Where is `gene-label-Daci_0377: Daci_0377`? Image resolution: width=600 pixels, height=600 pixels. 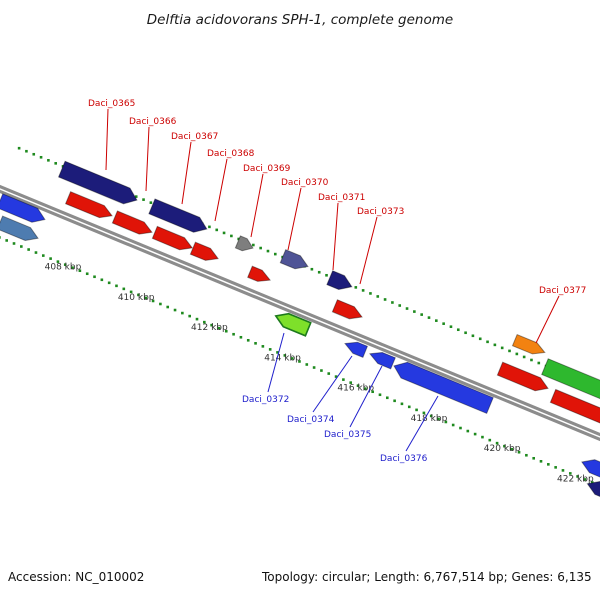
gene-label-Daci_0377: Daci_0377 is located at coordinates (562, 291).